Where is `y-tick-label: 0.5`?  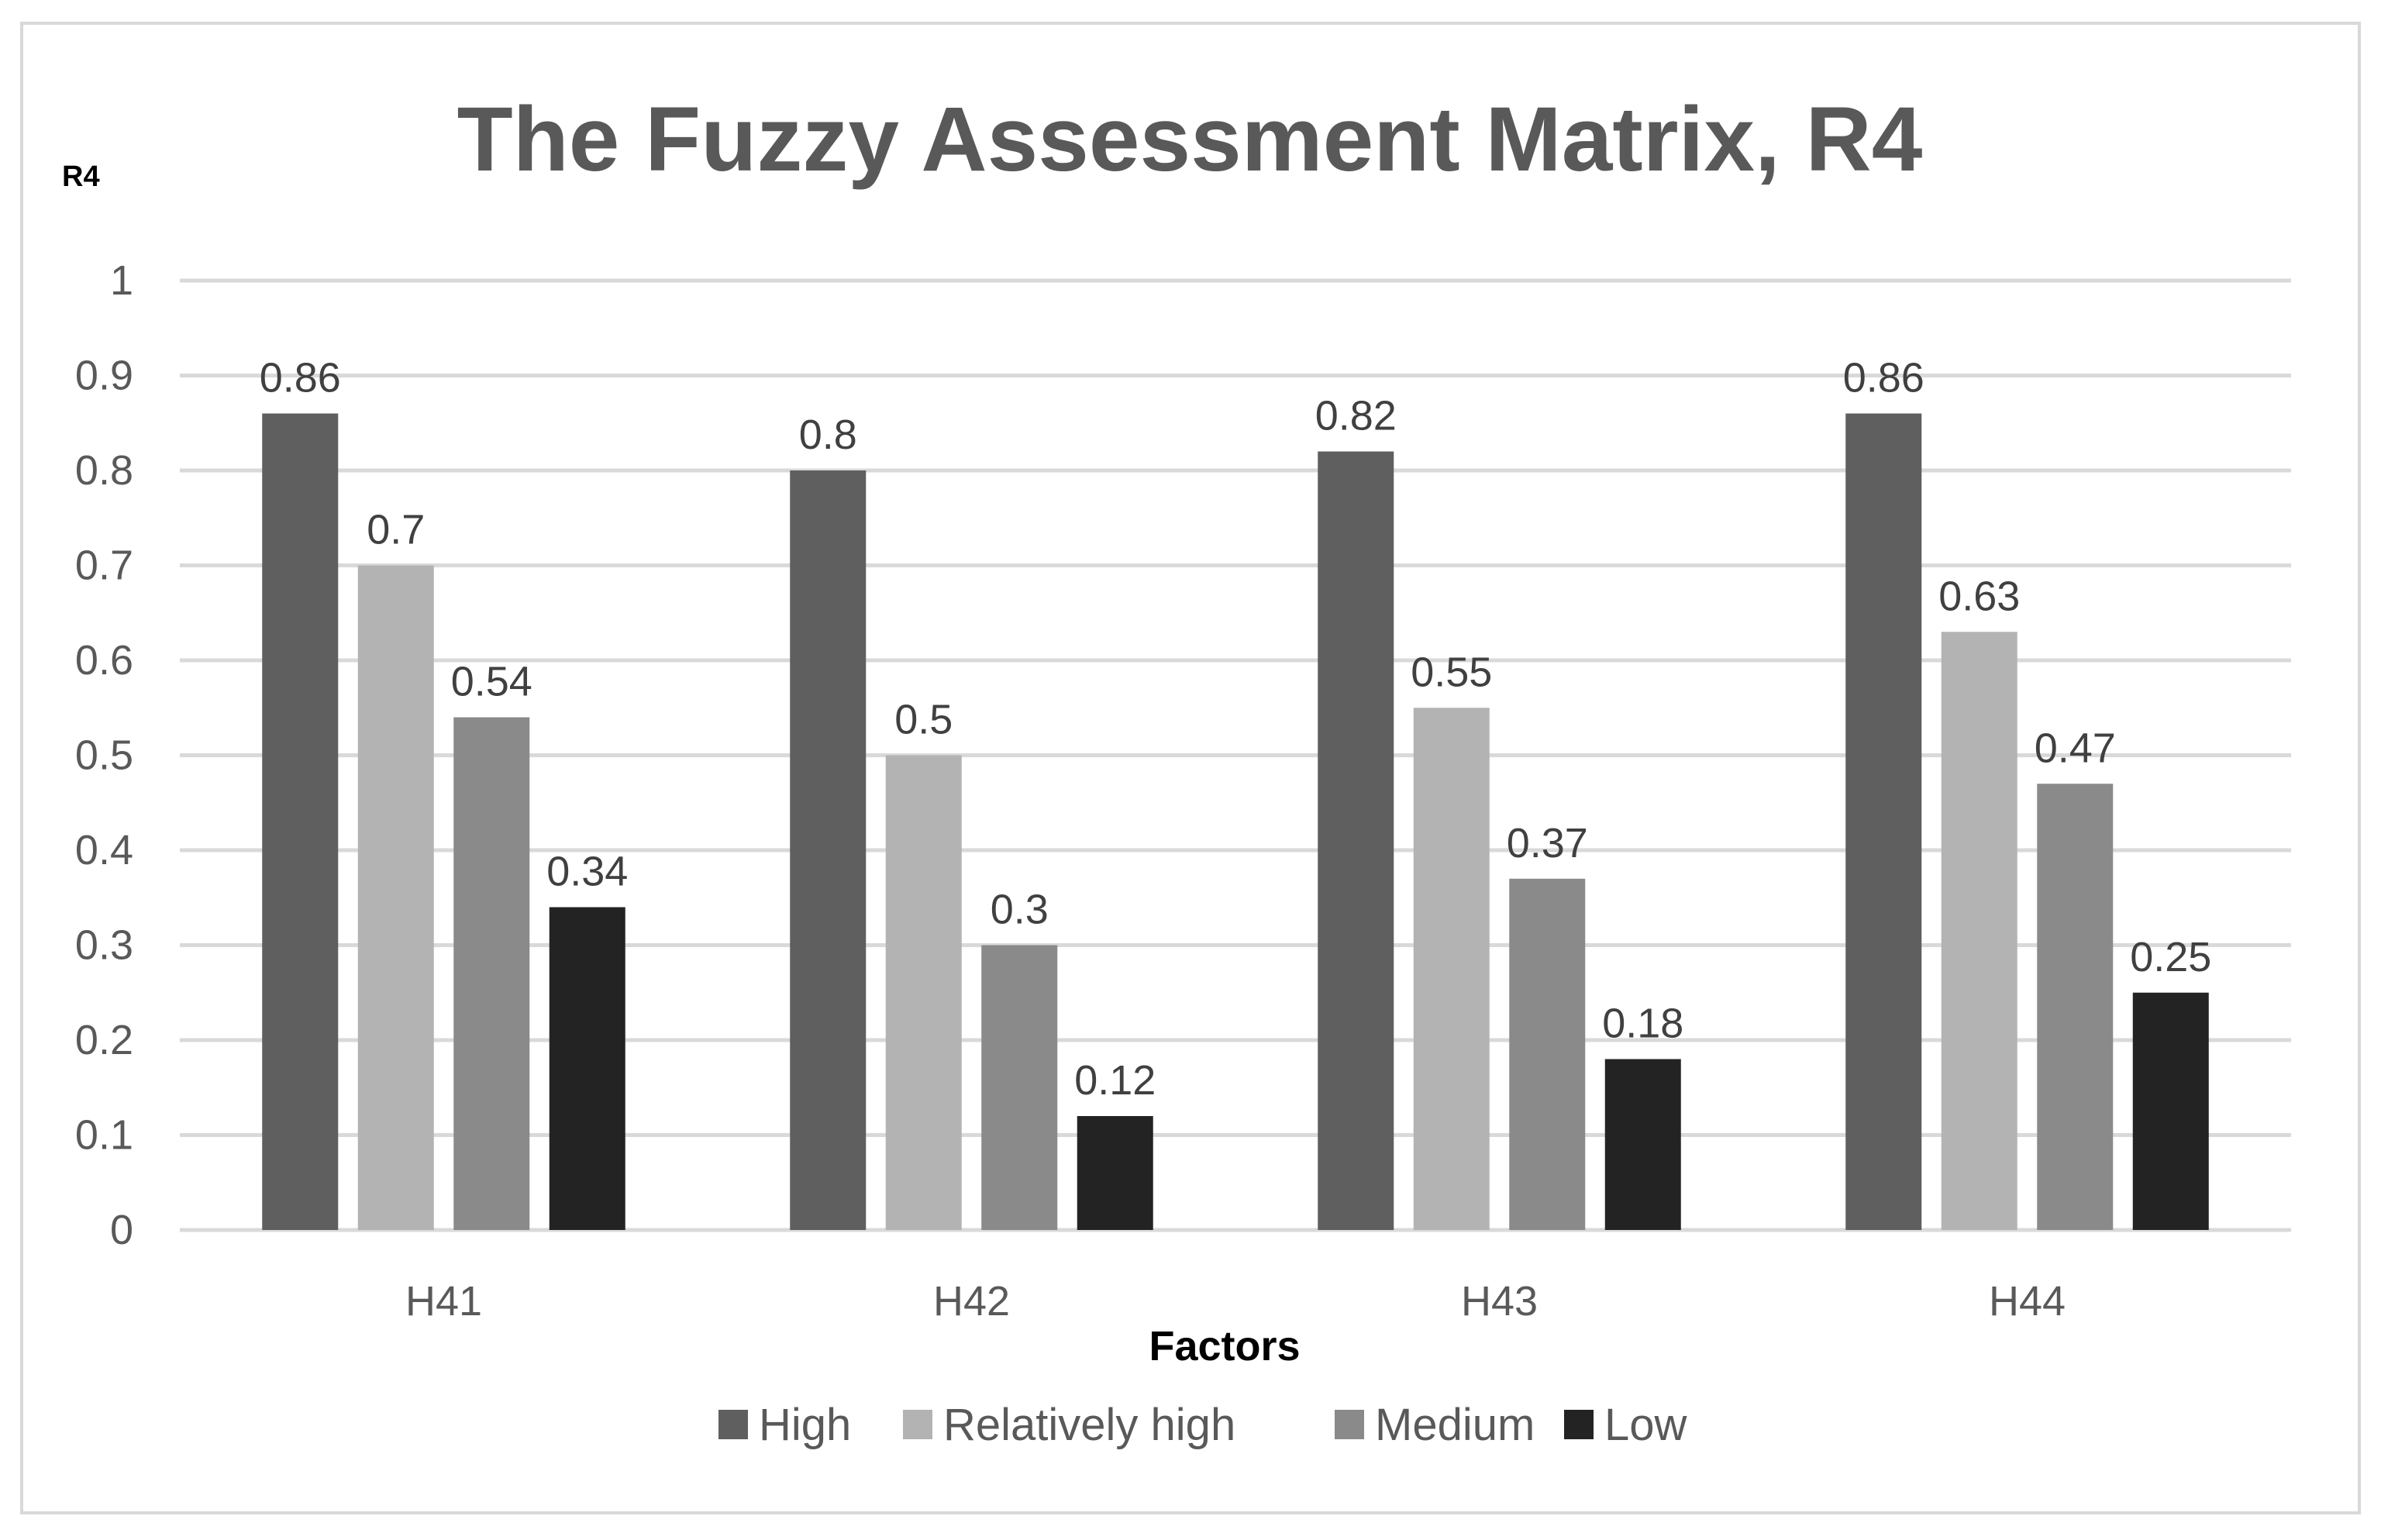 y-tick-label: 0.5 is located at coordinates (104, 755).